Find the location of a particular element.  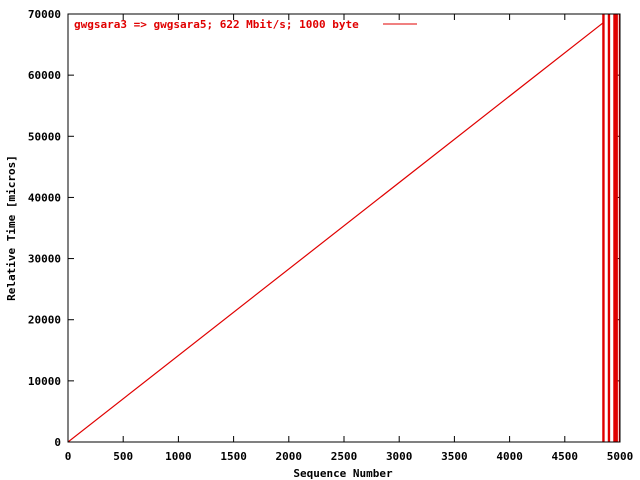

x-tick-label: 2500 is located at coordinates (344, 456).